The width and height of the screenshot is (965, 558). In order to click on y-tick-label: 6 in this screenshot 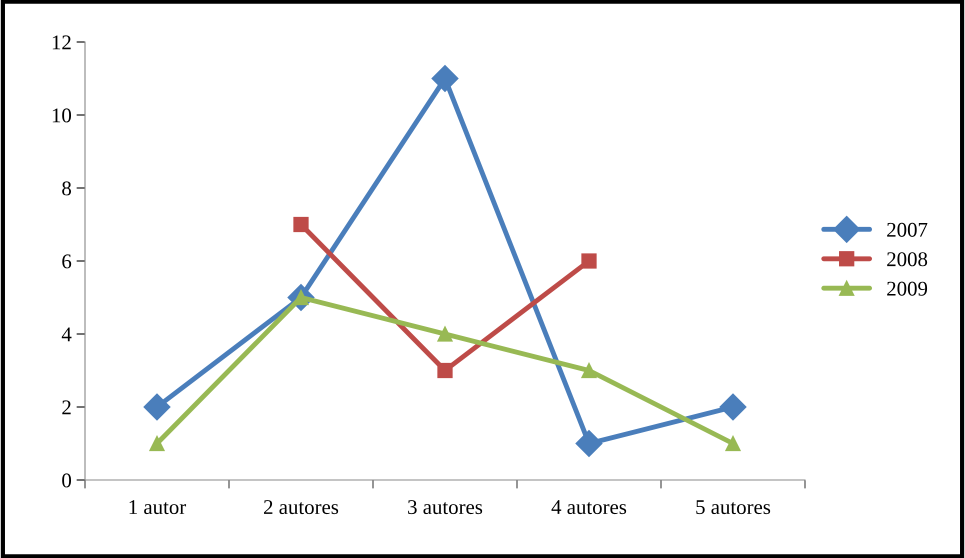, I will do `click(67, 261)`.